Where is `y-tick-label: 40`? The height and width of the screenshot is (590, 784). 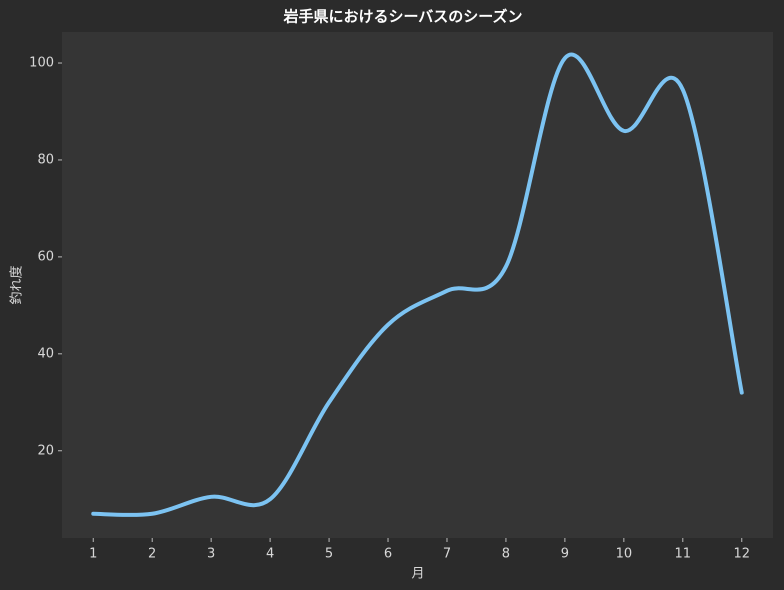
y-tick-label: 40 is located at coordinates (45, 353).